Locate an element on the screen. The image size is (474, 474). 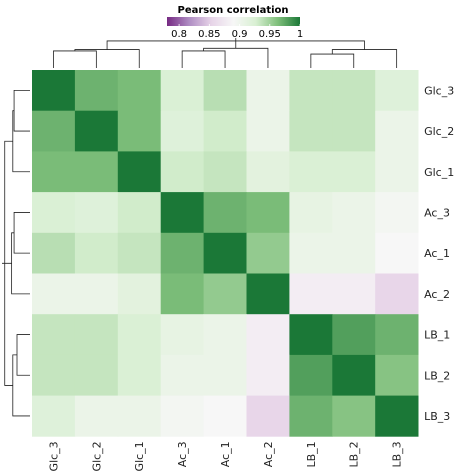
column-label: Ac_1 is located at coordinates (225, 454).